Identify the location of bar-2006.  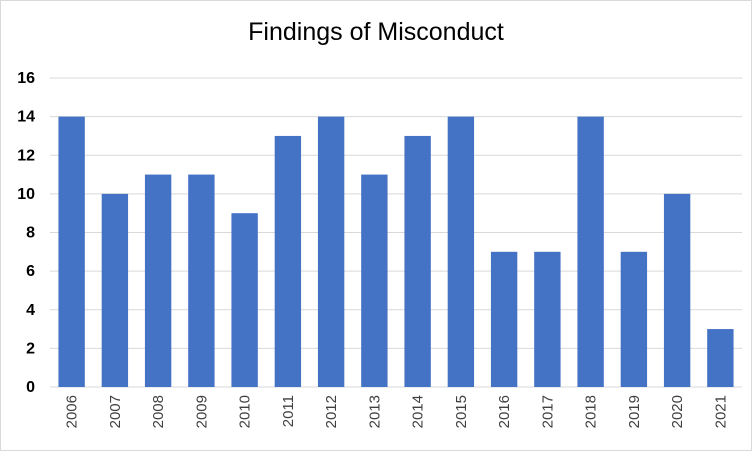
(71, 251).